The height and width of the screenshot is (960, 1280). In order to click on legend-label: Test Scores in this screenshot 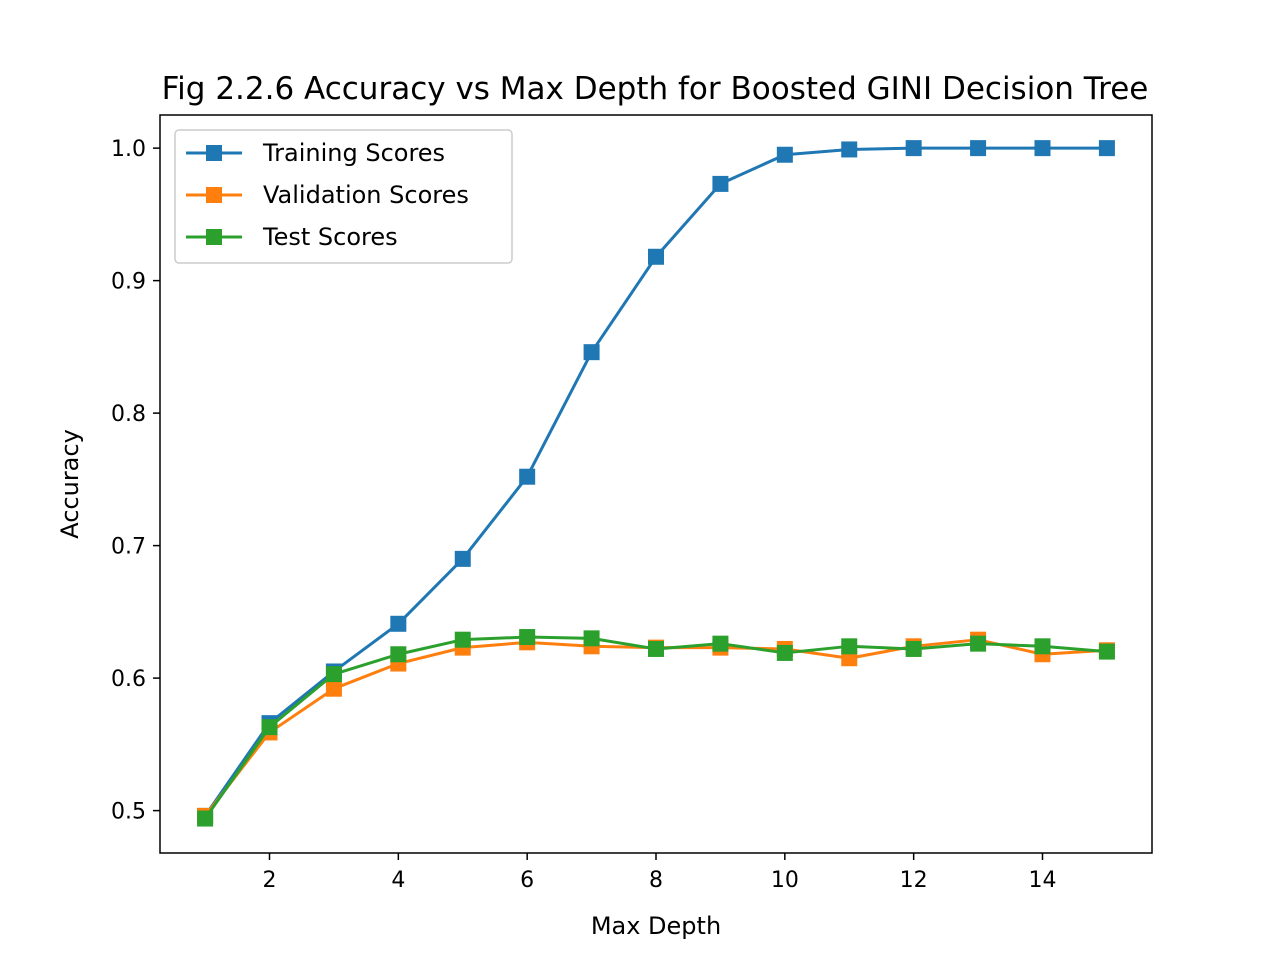, I will do `click(330, 237)`.